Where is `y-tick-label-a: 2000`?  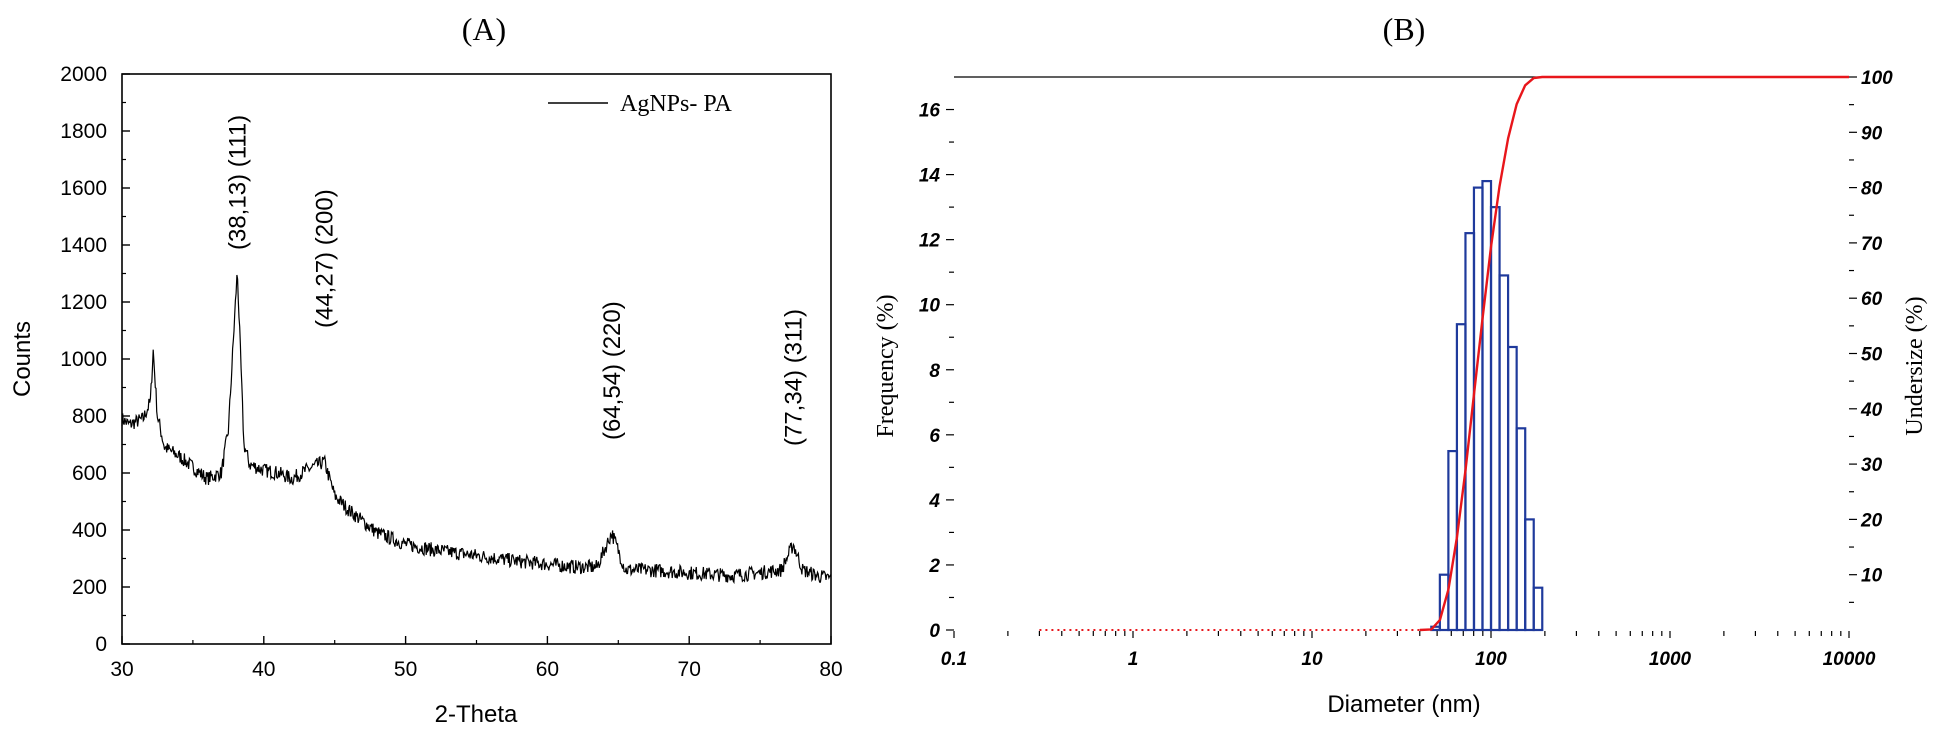
y-tick-label-a: 2000 is located at coordinates (83, 74).